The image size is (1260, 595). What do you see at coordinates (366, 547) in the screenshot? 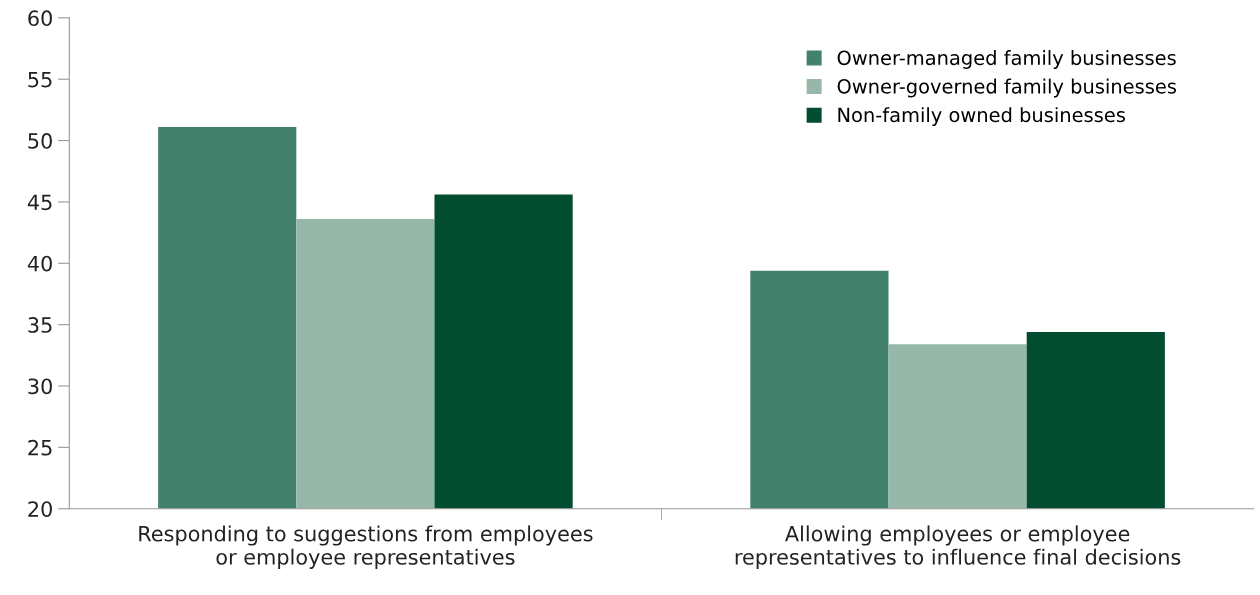
I see `x-tick-label: Responding to suggestions from employees or employee representatives` at bounding box center [366, 547].